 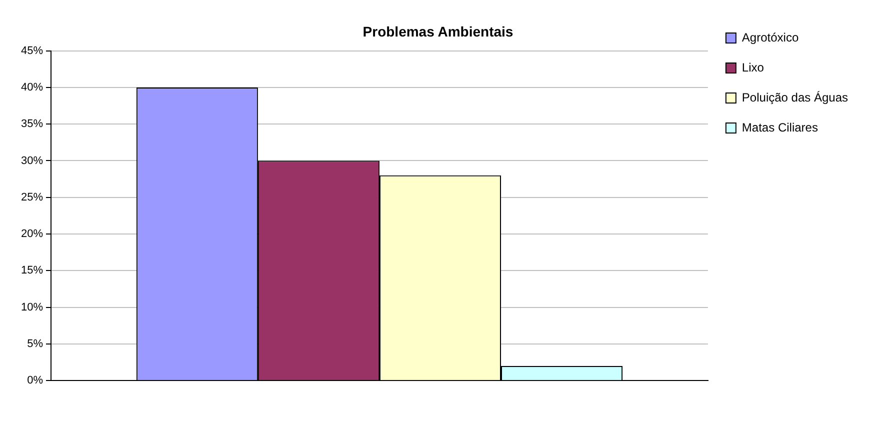 What do you see at coordinates (32, 197) in the screenshot?
I see `y-tick-label: 25%` at bounding box center [32, 197].